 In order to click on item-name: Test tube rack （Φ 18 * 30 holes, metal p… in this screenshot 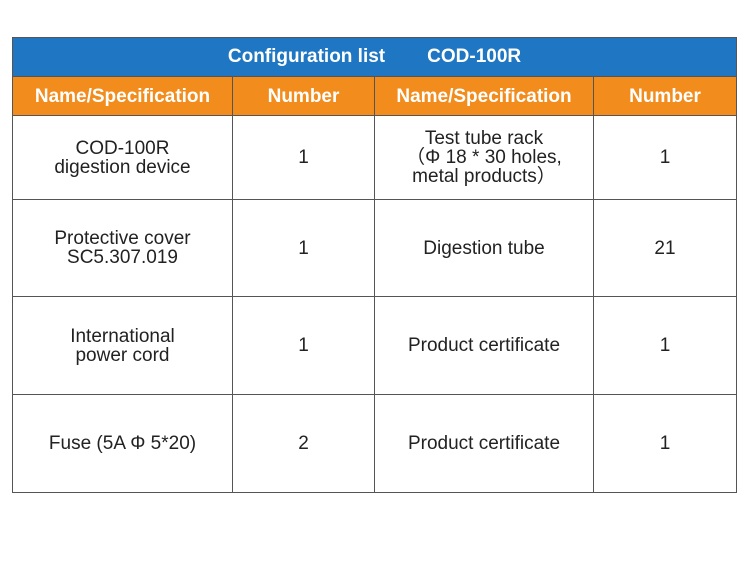, I will do `click(484, 157)`.